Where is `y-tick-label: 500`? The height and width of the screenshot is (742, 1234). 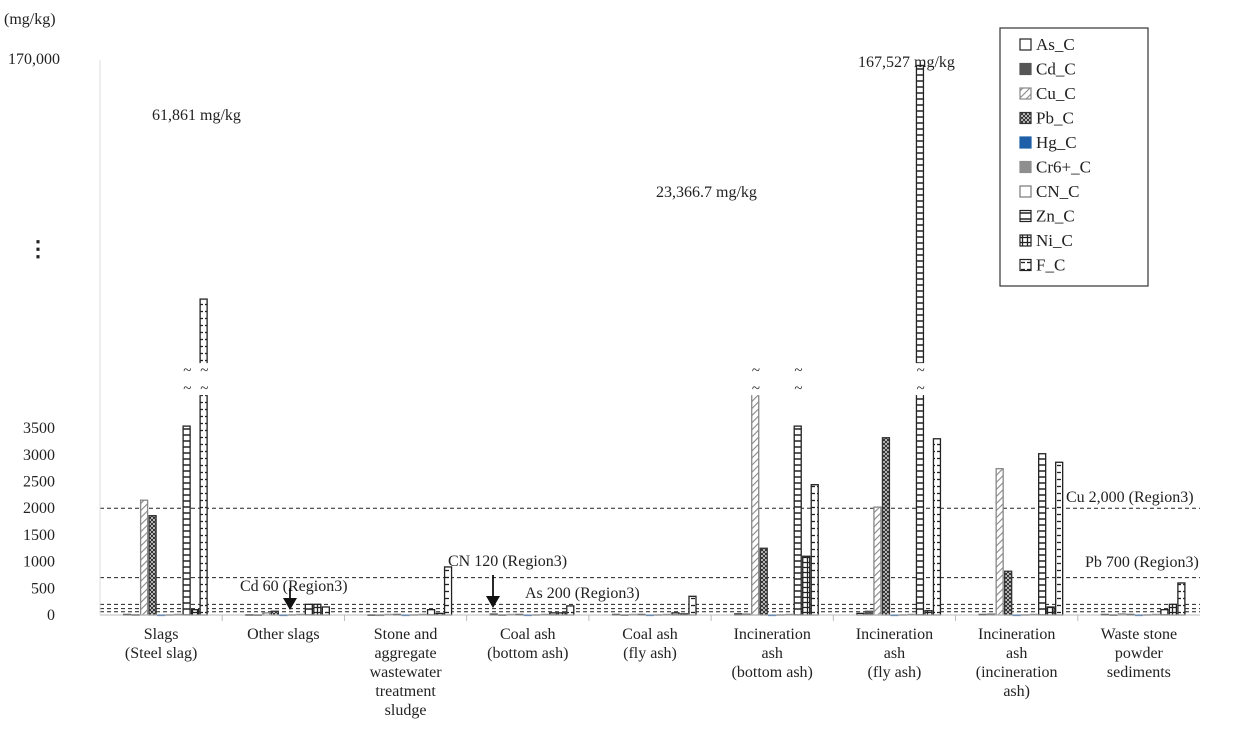 y-tick-label: 500 is located at coordinates (43, 588).